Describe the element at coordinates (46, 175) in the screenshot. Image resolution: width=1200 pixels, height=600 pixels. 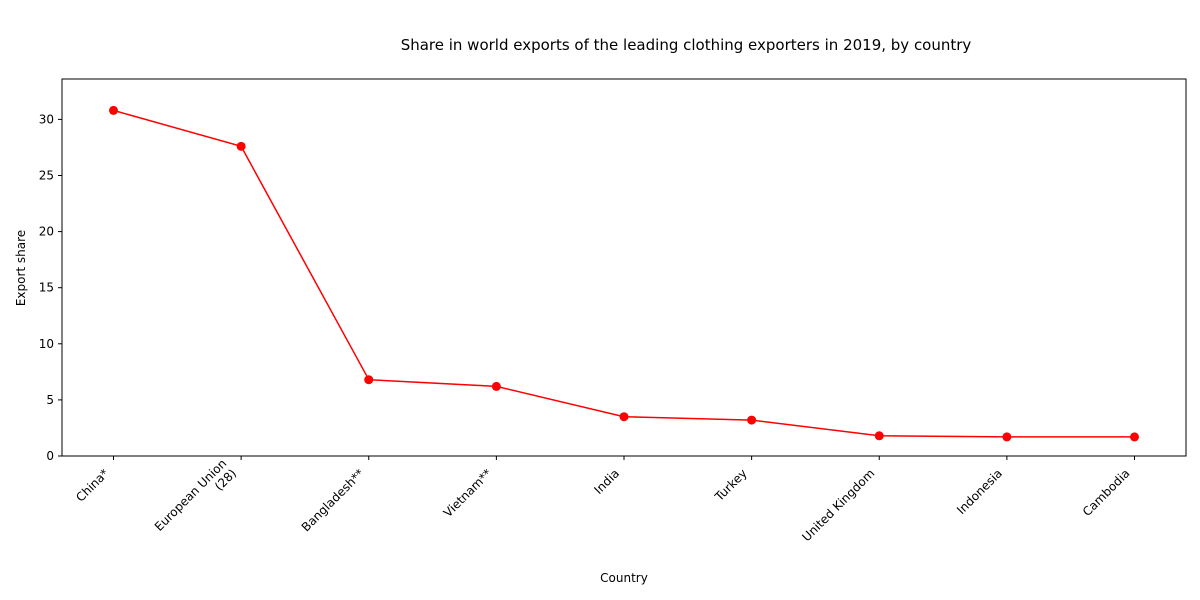
I see `y-tick-label: 25` at that location.